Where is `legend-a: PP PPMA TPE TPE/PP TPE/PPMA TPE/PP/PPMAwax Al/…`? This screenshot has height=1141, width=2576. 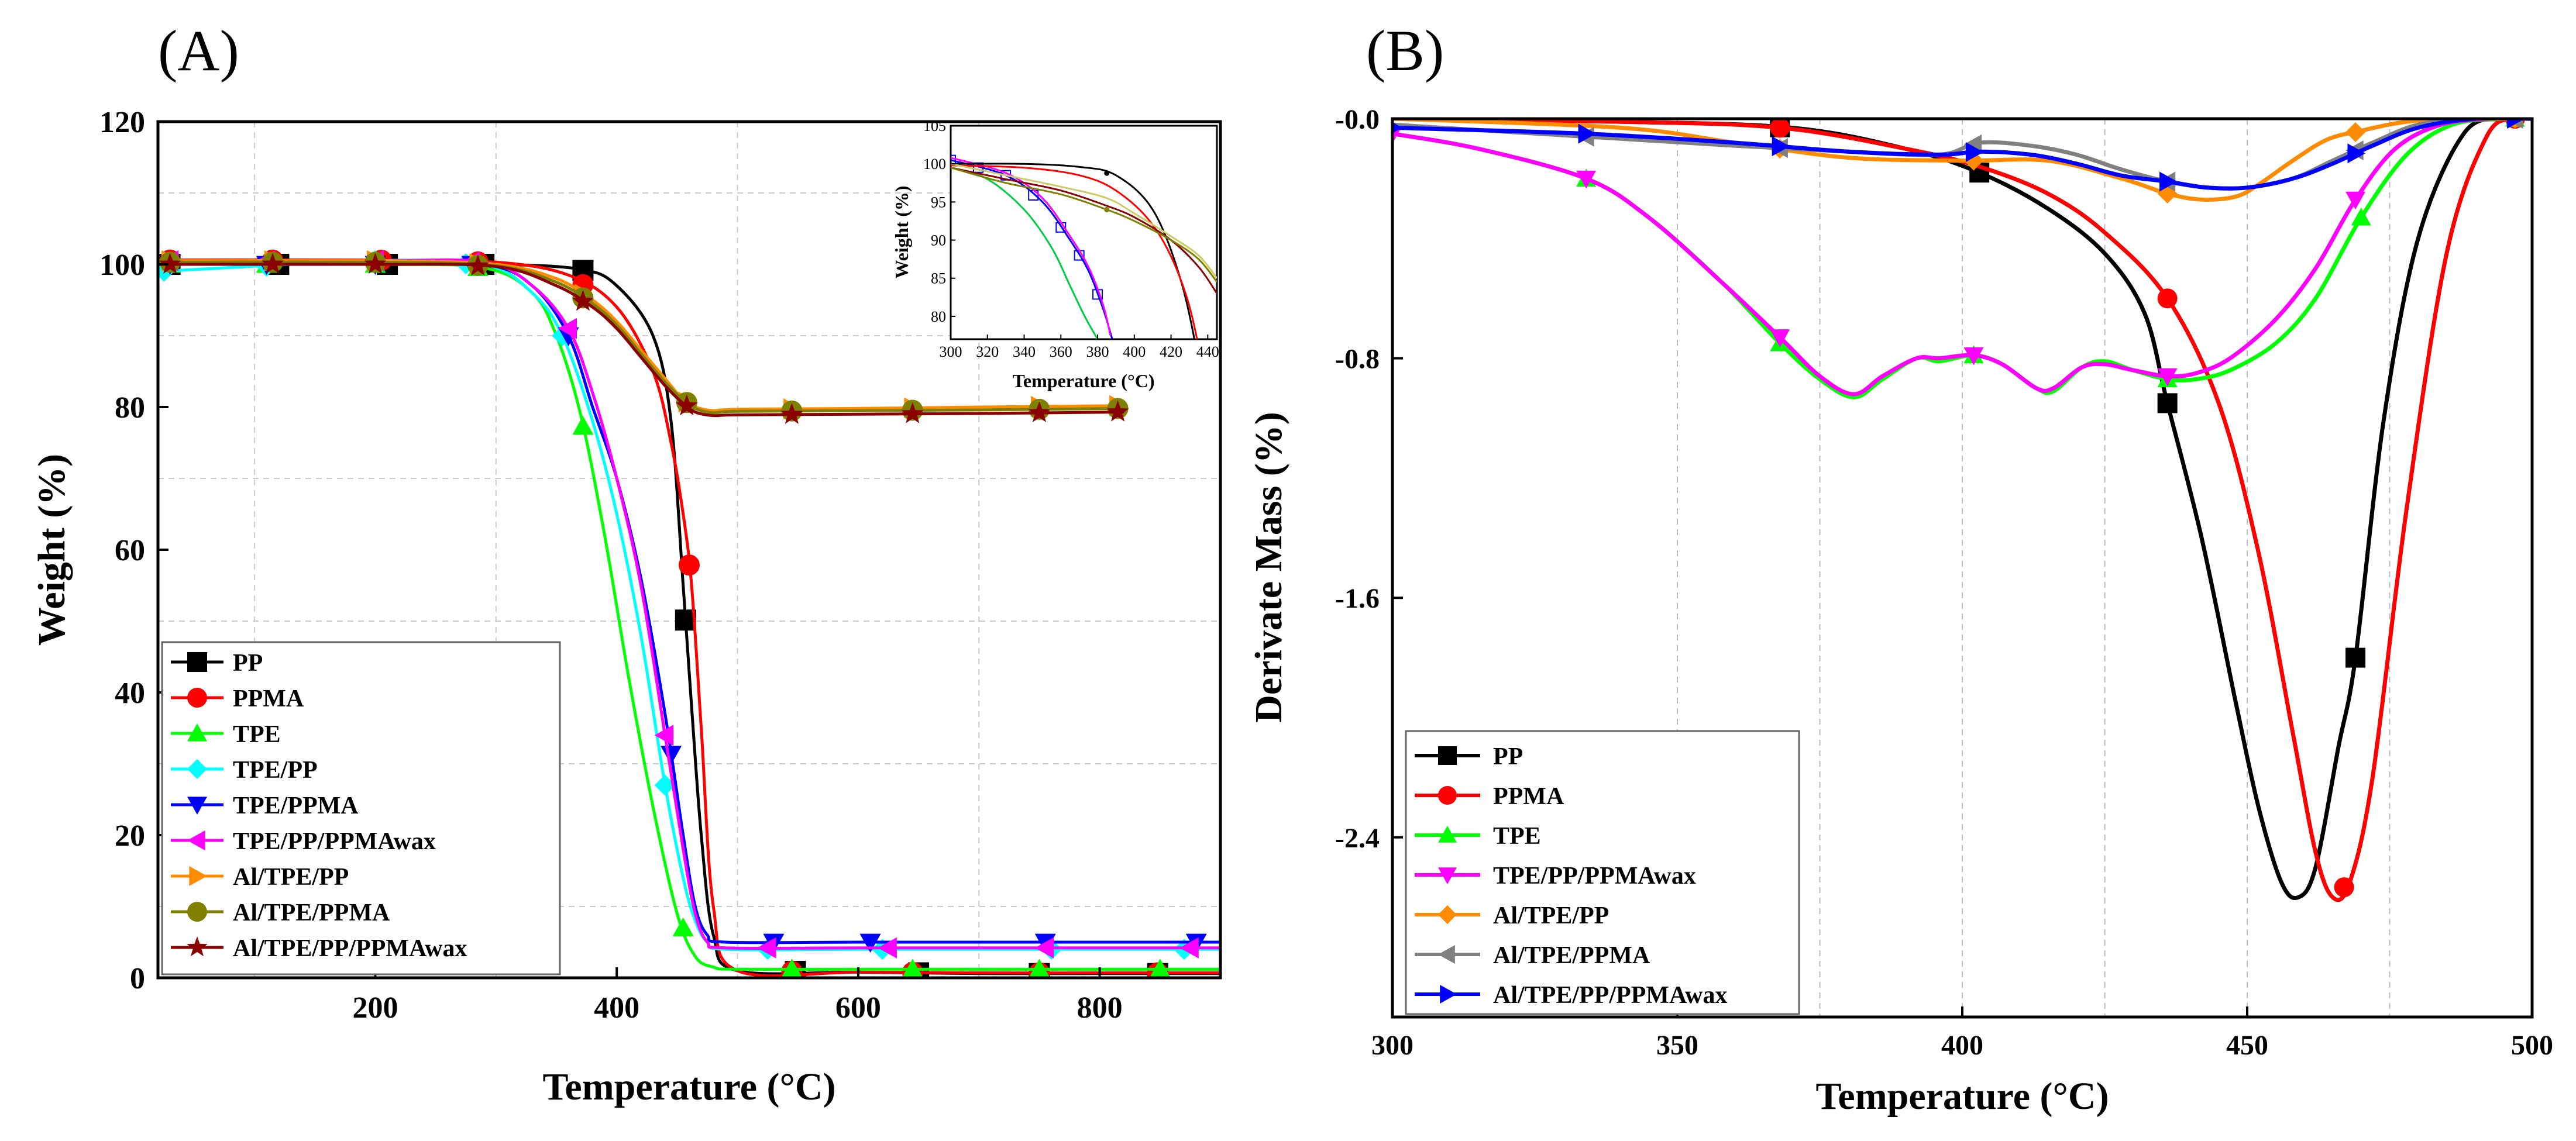
legend-a: PP PPMA TPE TPE/PP TPE/PPMA TPE/PP/PPMAwax Al/… is located at coordinates (361, 808).